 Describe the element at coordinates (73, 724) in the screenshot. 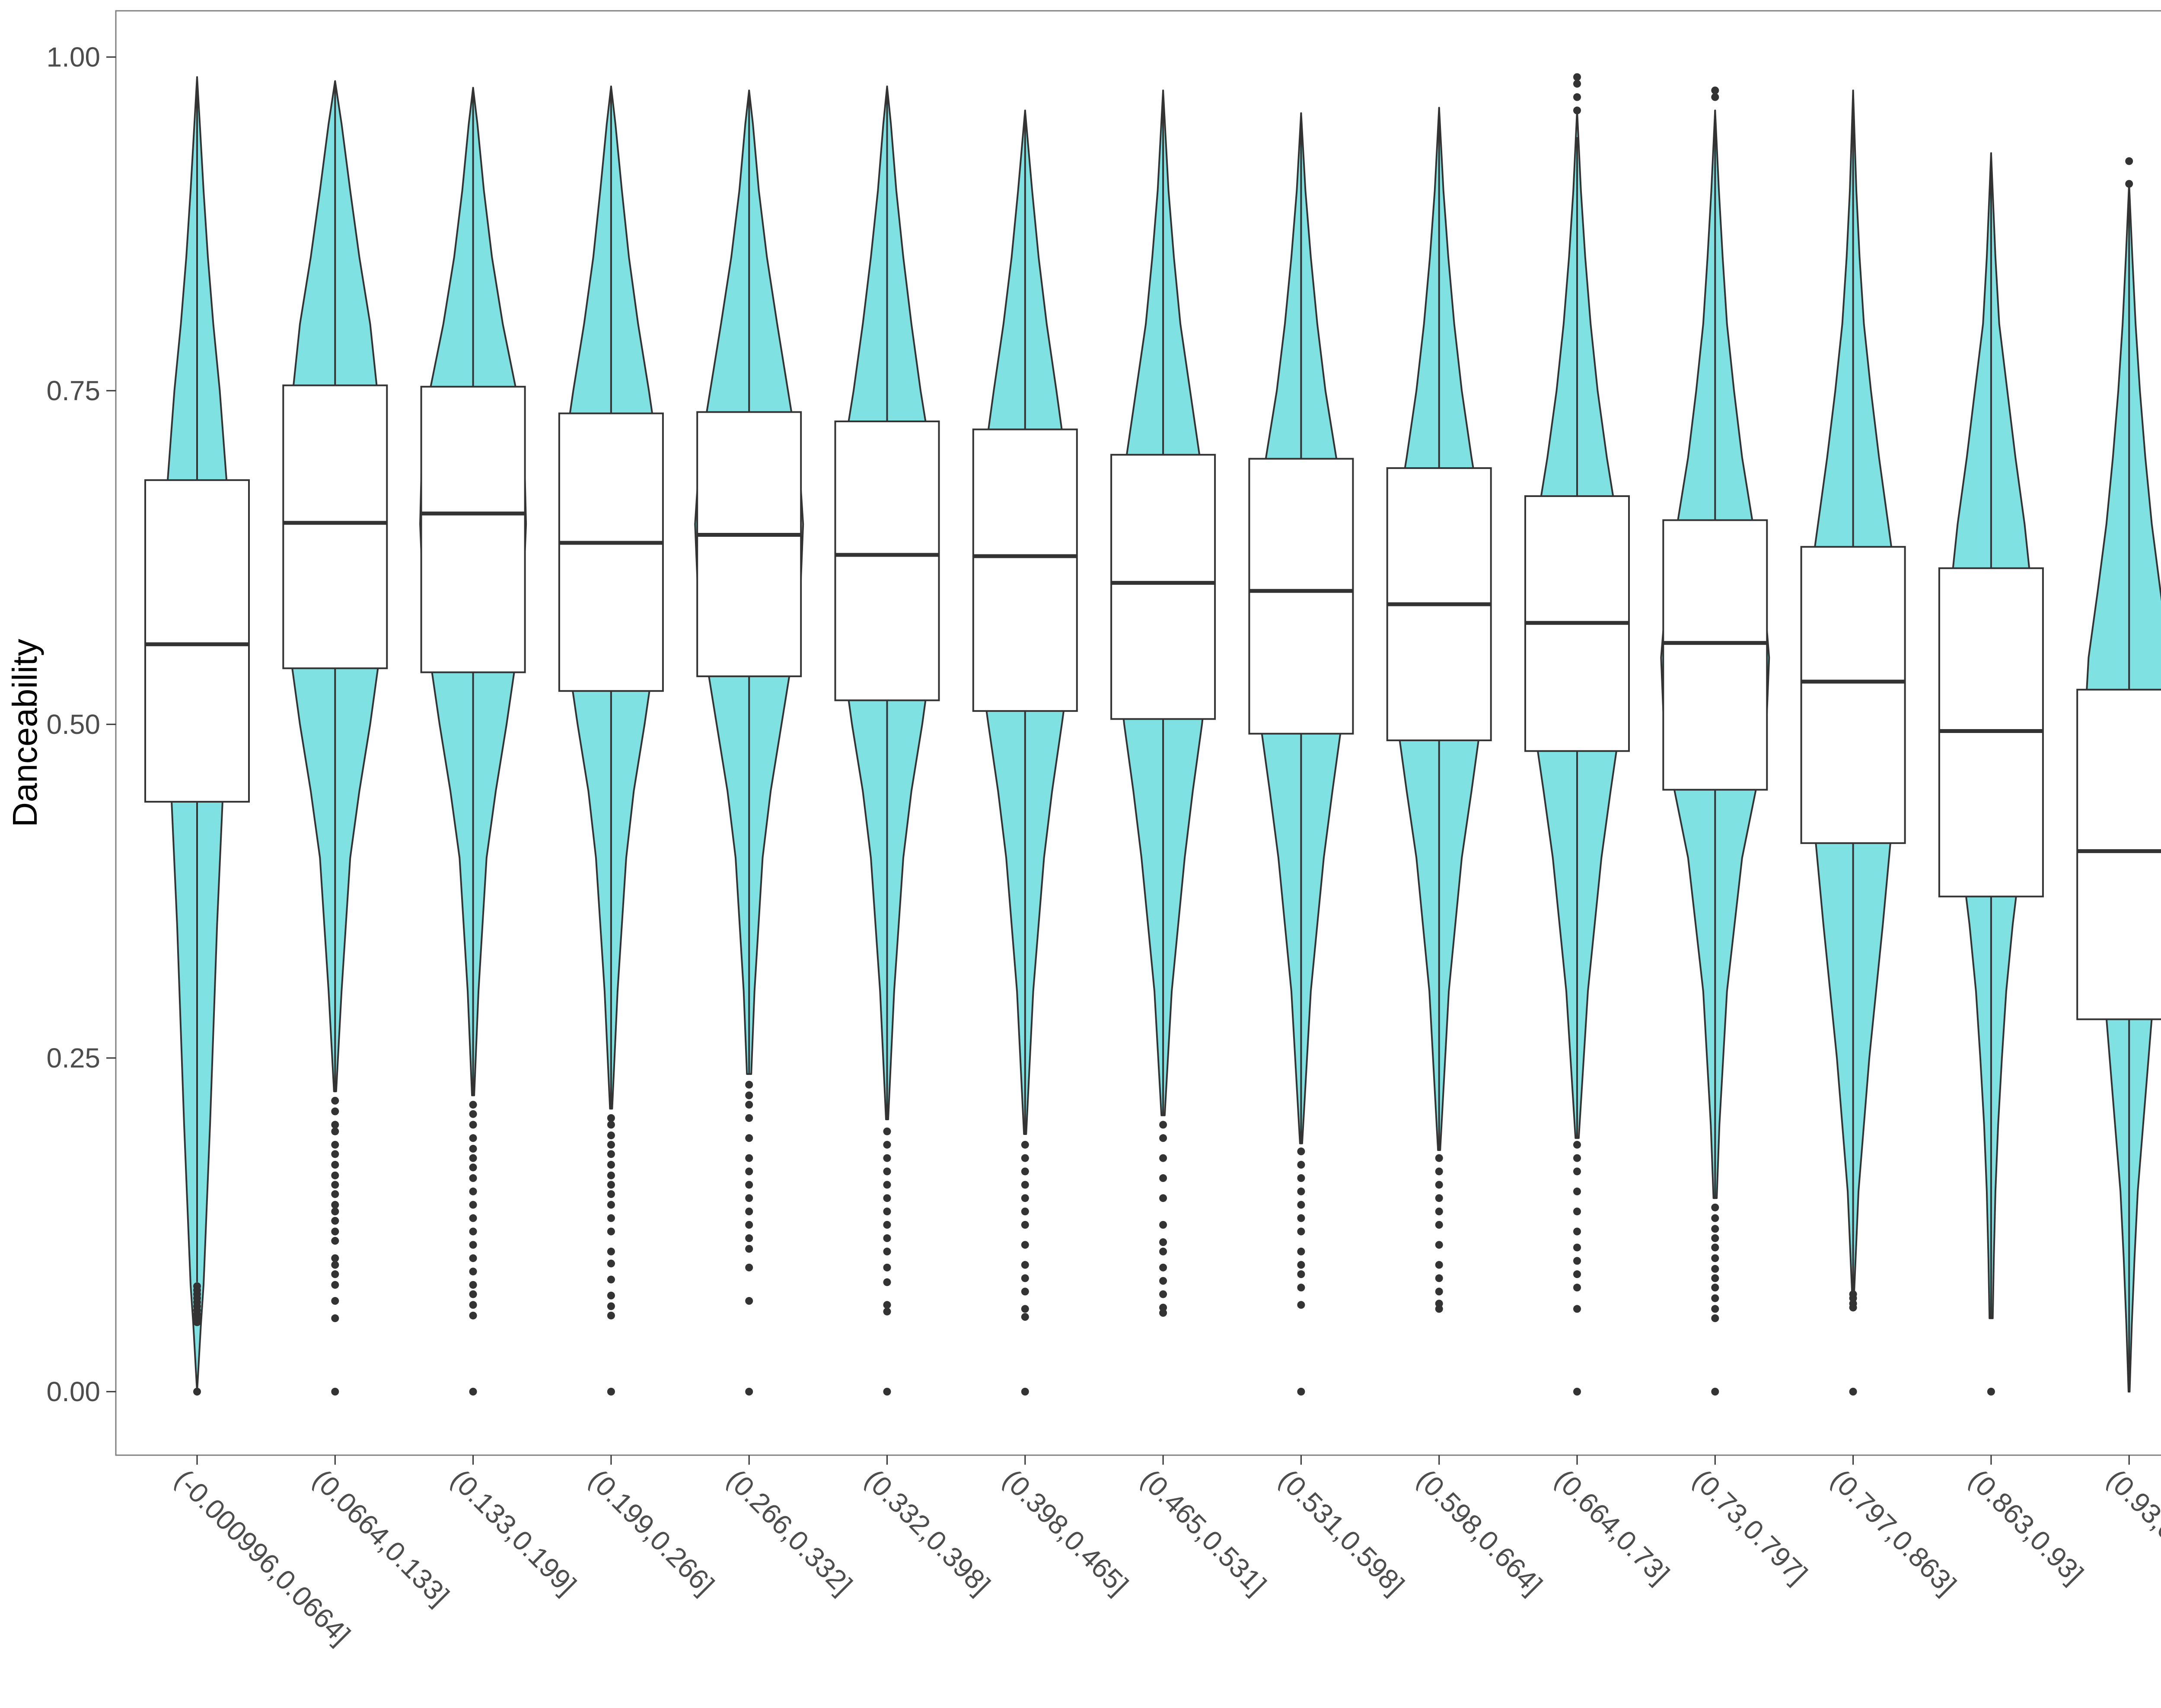

I see `y-tick-label-3: 0.50` at that location.